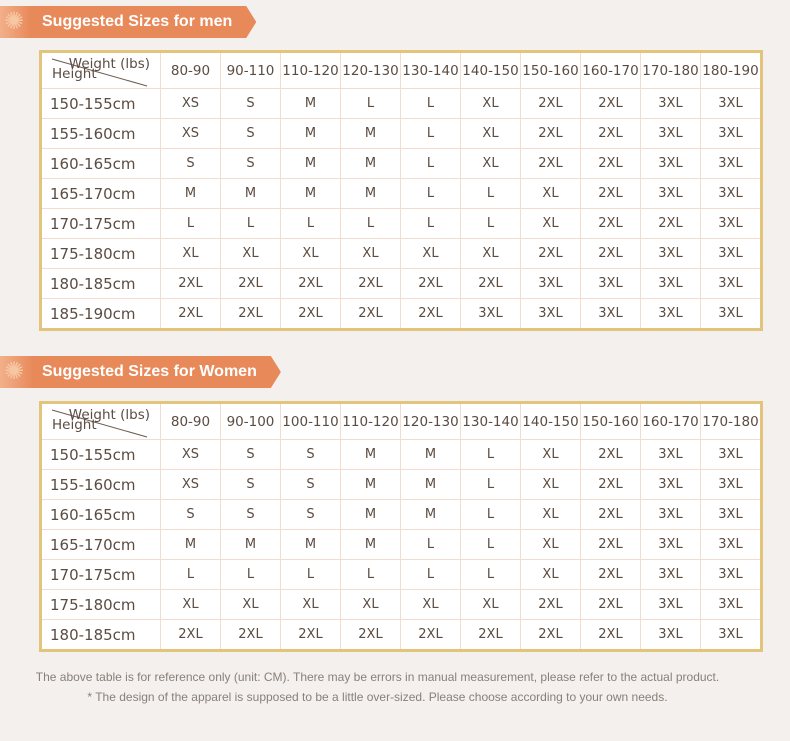 This screenshot has width=790, height=741. Describe the element at coordinates (731, 70) in the screenshot. I see `weight-column-header: 180-190` at that location.